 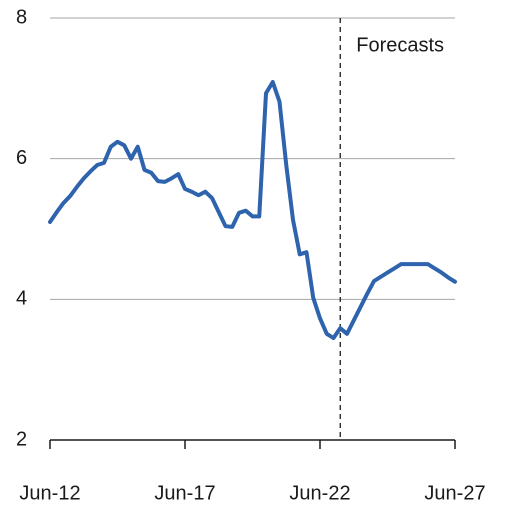 What do you see at coordinates (184, 493) in the screenshot?
I see `x-tick-label: Jun-17` at bounding box center [184, 493].